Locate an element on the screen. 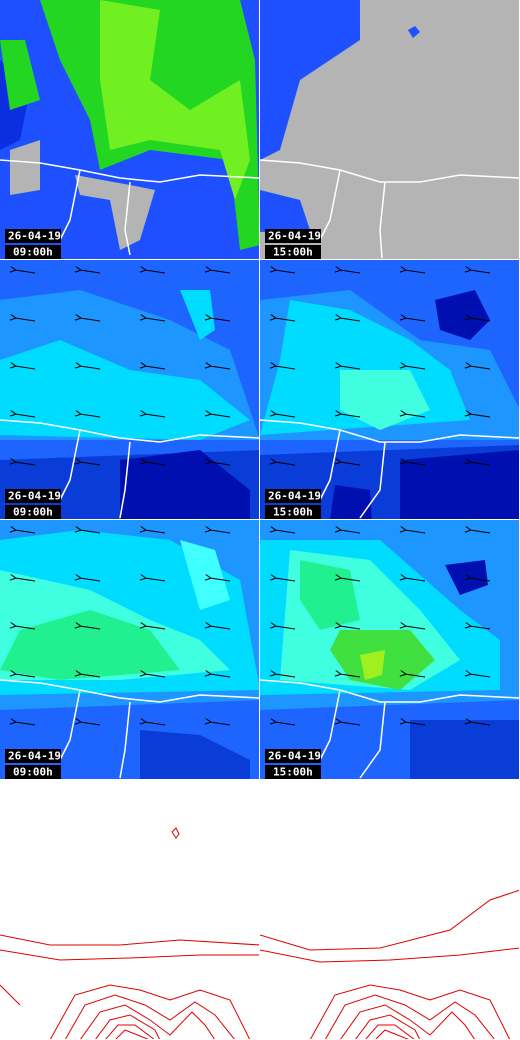 This screenshot has height=1040, width=520. time-label: 15:00h is located at coordinates (293, 512).